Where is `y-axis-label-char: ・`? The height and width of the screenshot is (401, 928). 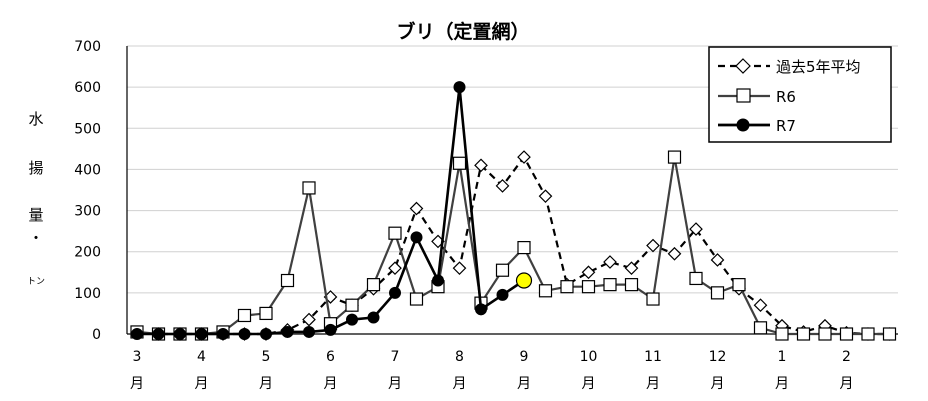
y-axis-label-char: ・ is located at coordinates (35, 238).